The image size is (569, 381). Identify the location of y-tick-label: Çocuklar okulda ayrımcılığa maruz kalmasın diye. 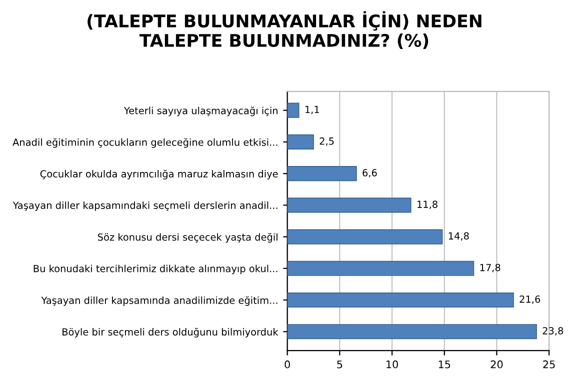
(159, 175).